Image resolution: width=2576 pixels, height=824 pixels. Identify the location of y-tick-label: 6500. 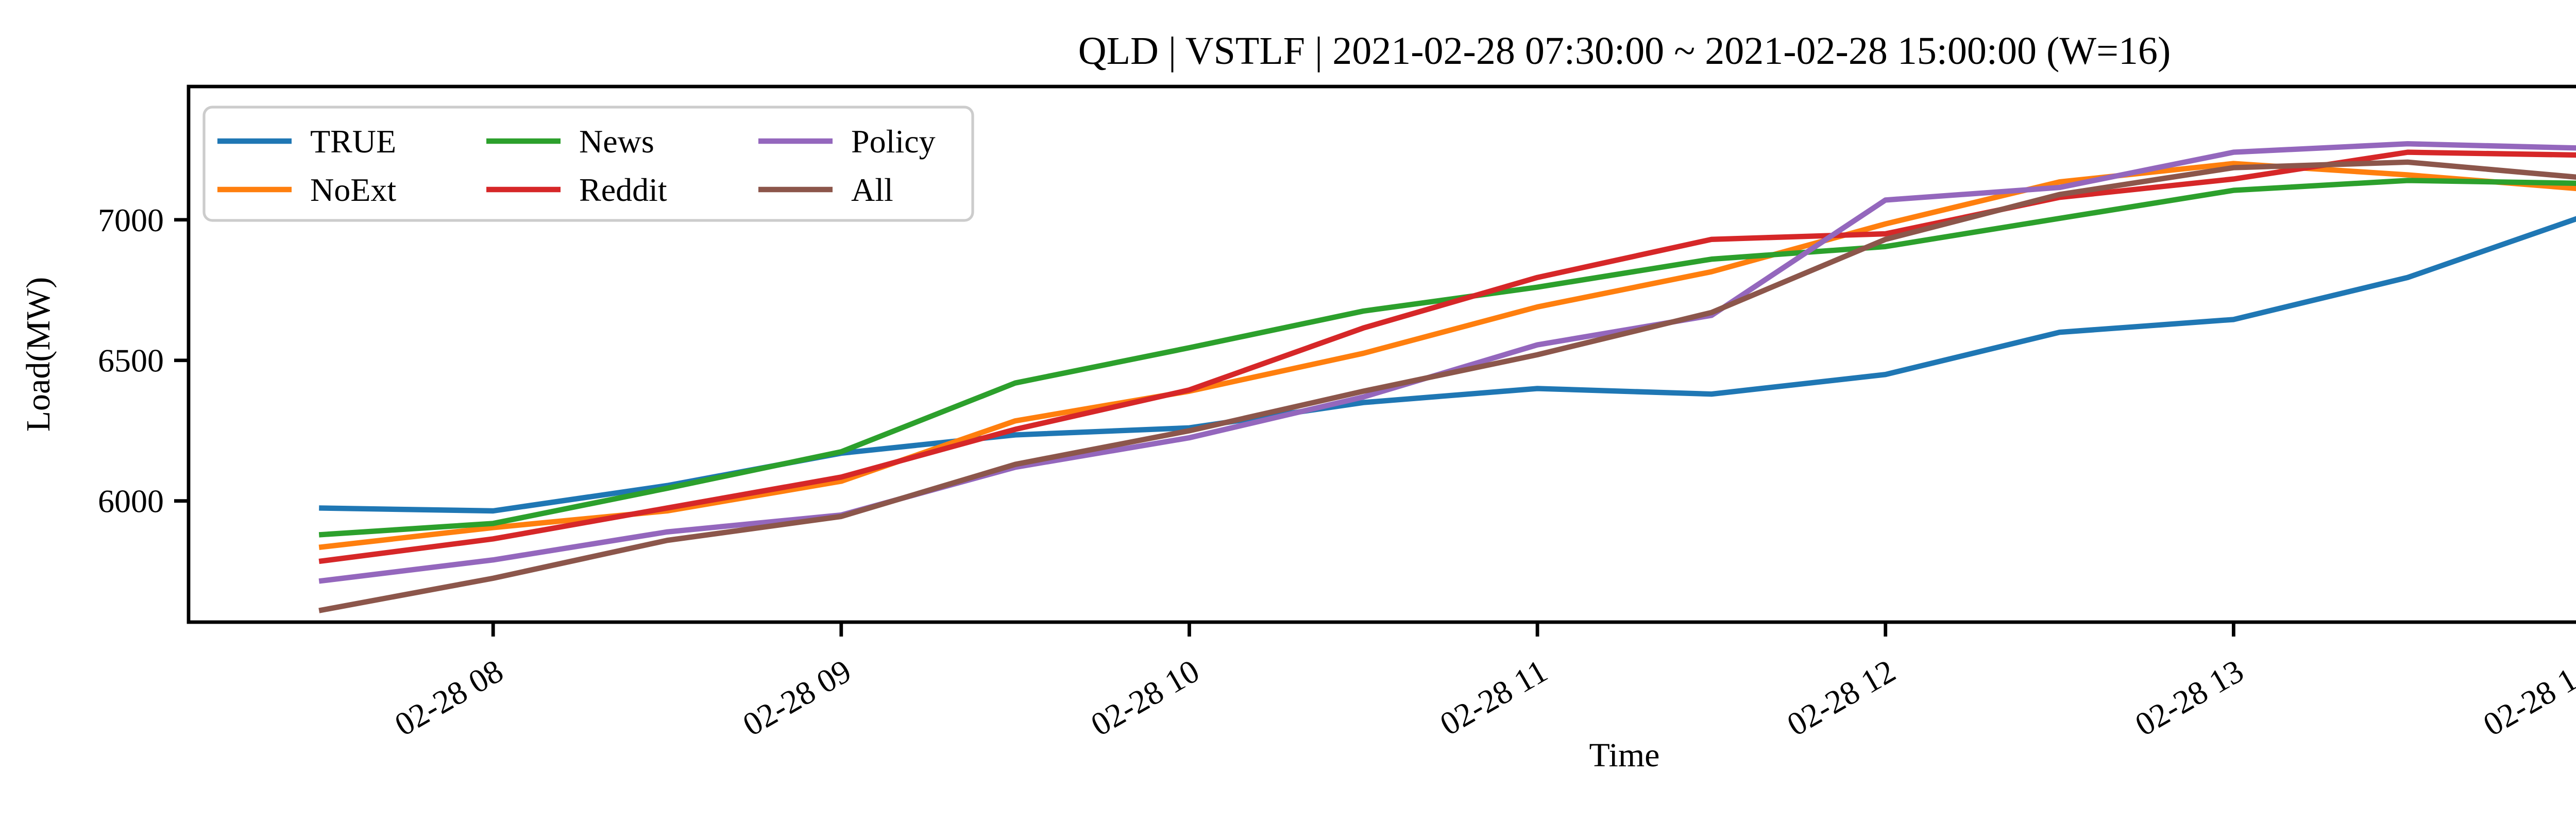
(131, 360).